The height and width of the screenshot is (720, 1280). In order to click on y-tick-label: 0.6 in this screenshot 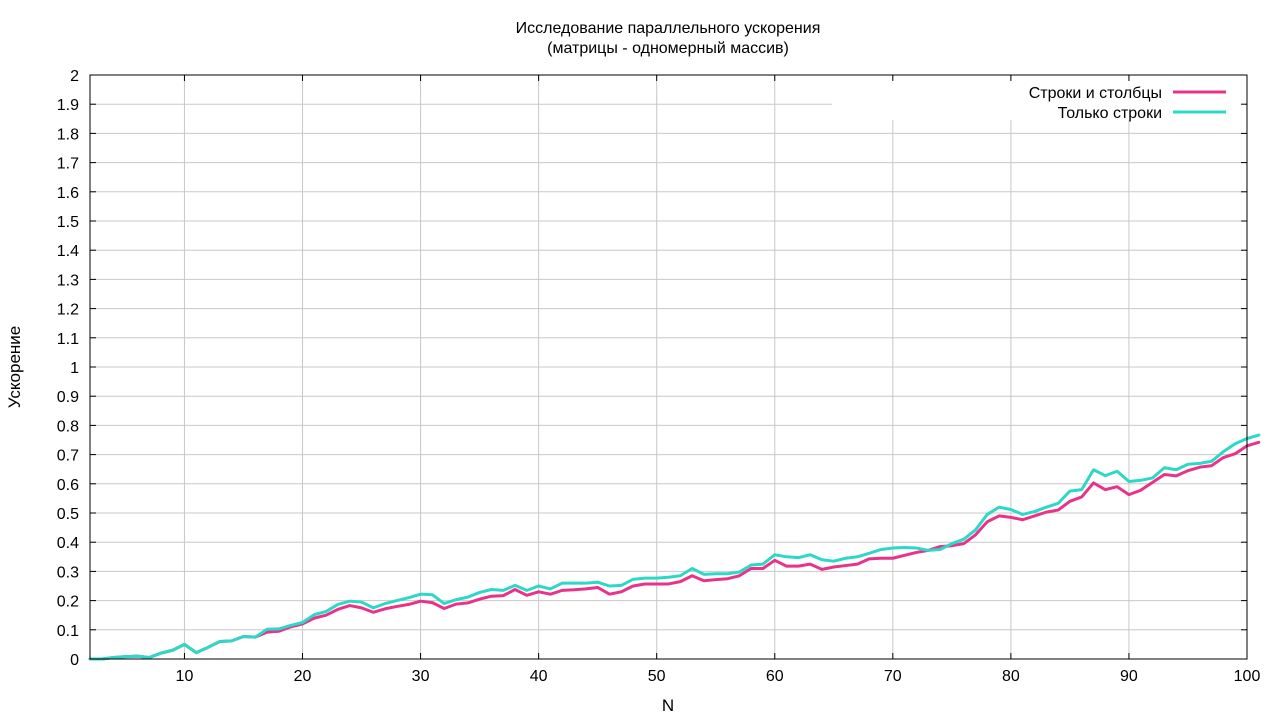, I will do `click(68, 485)`.